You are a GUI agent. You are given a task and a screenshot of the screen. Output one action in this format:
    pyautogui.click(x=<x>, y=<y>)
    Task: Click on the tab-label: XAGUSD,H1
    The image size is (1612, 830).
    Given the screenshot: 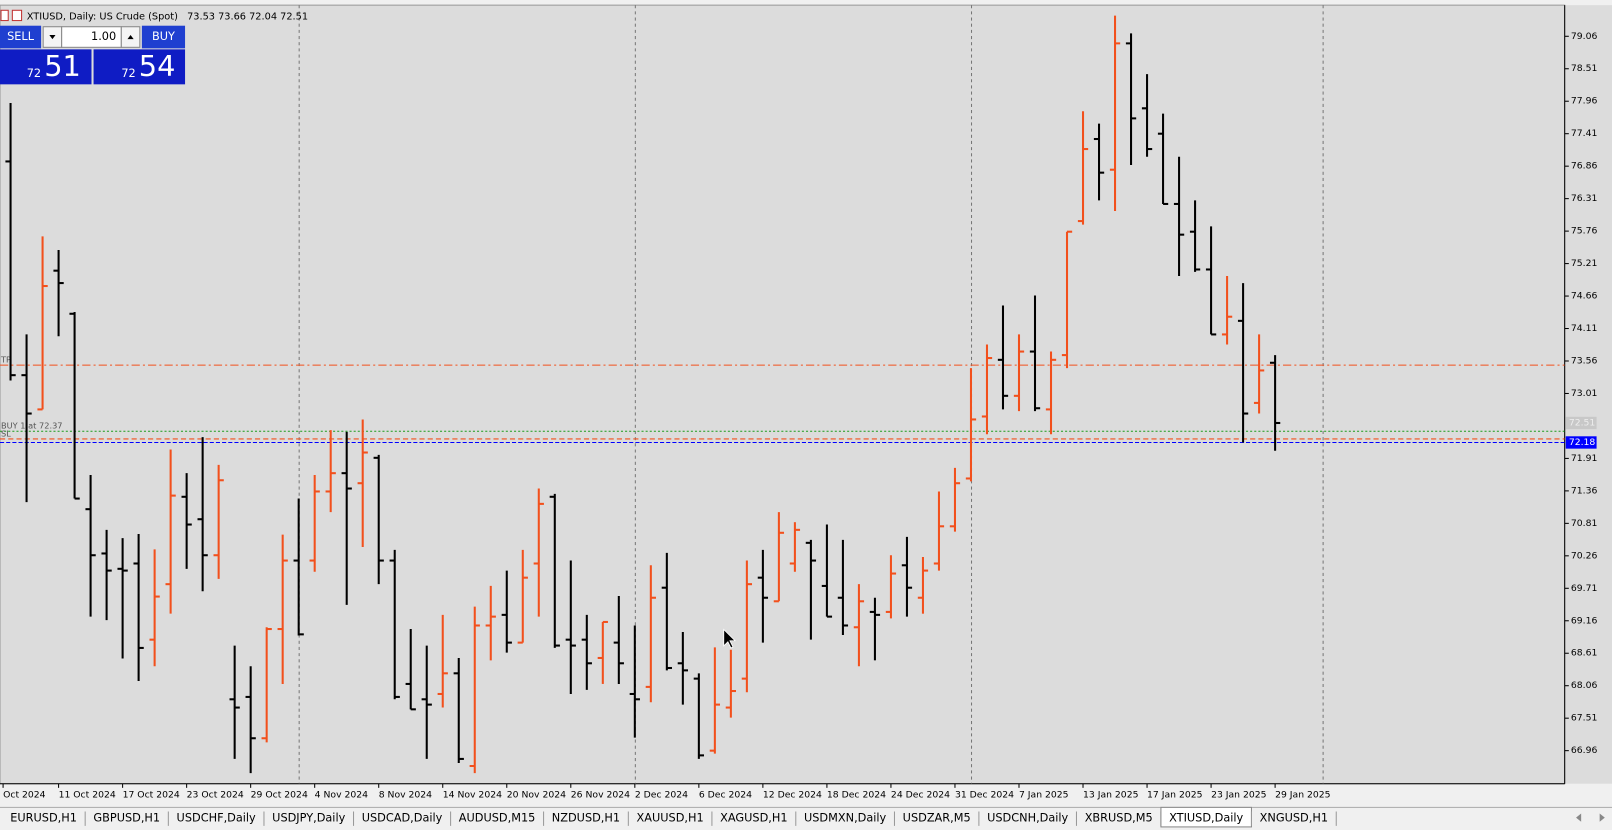 What is the action you would take?
    pyautogui.click(x=753, y=818)
    